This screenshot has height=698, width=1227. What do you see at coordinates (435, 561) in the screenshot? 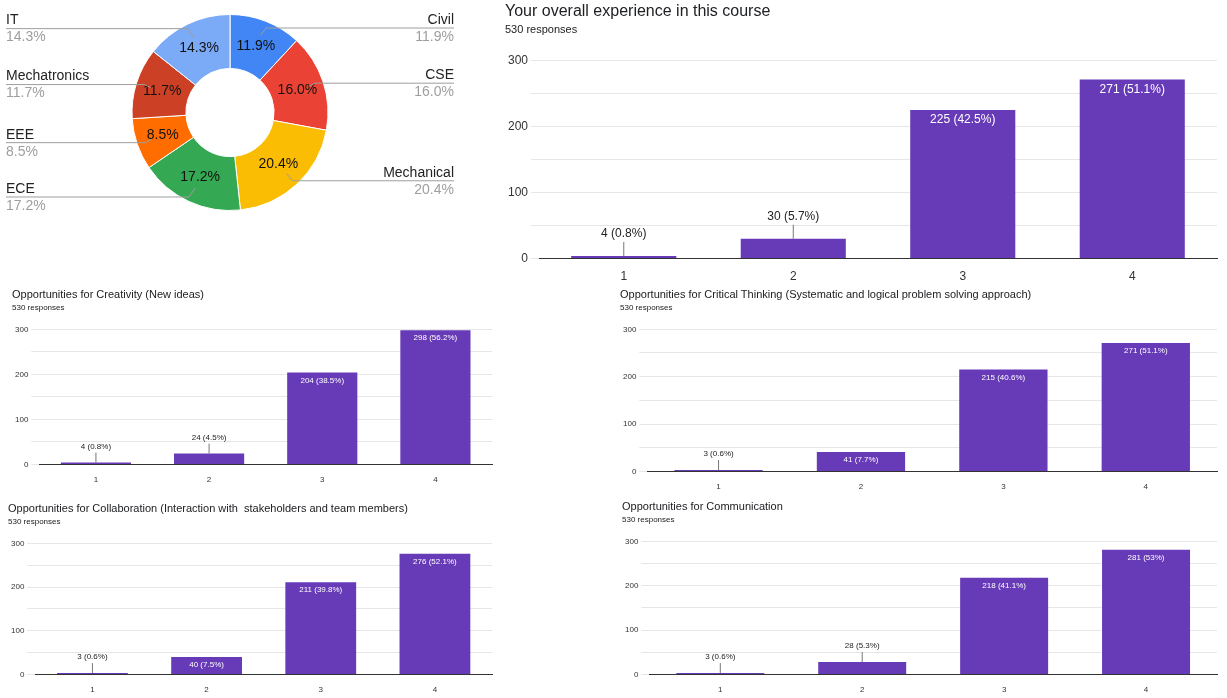
I see `data-label: 276 (52.1%)` at bounding box center [435, 561].